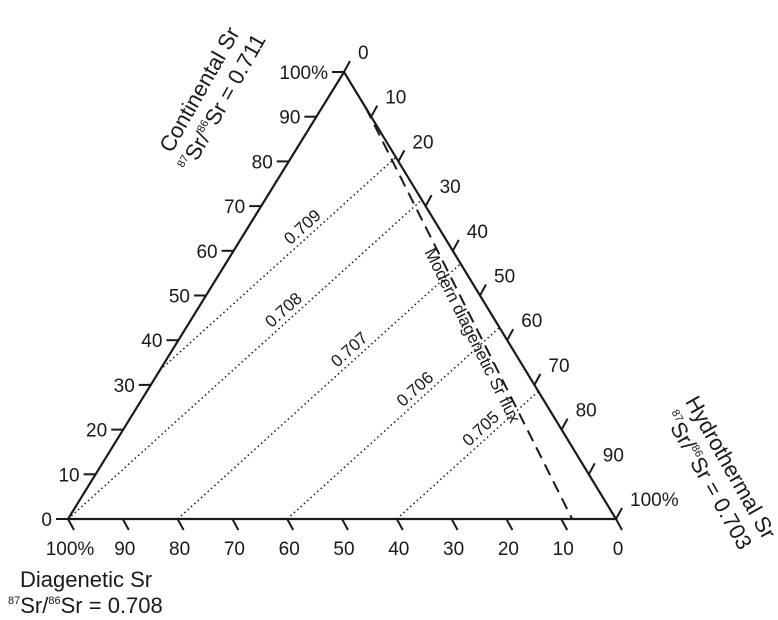 Image resolution: width=778 pixels, height=620 pixels. What do you see at coordinates (477, 232) in the screenshot?
I see `right-axis-tick-label: 40` at bounding box center [477, 232].